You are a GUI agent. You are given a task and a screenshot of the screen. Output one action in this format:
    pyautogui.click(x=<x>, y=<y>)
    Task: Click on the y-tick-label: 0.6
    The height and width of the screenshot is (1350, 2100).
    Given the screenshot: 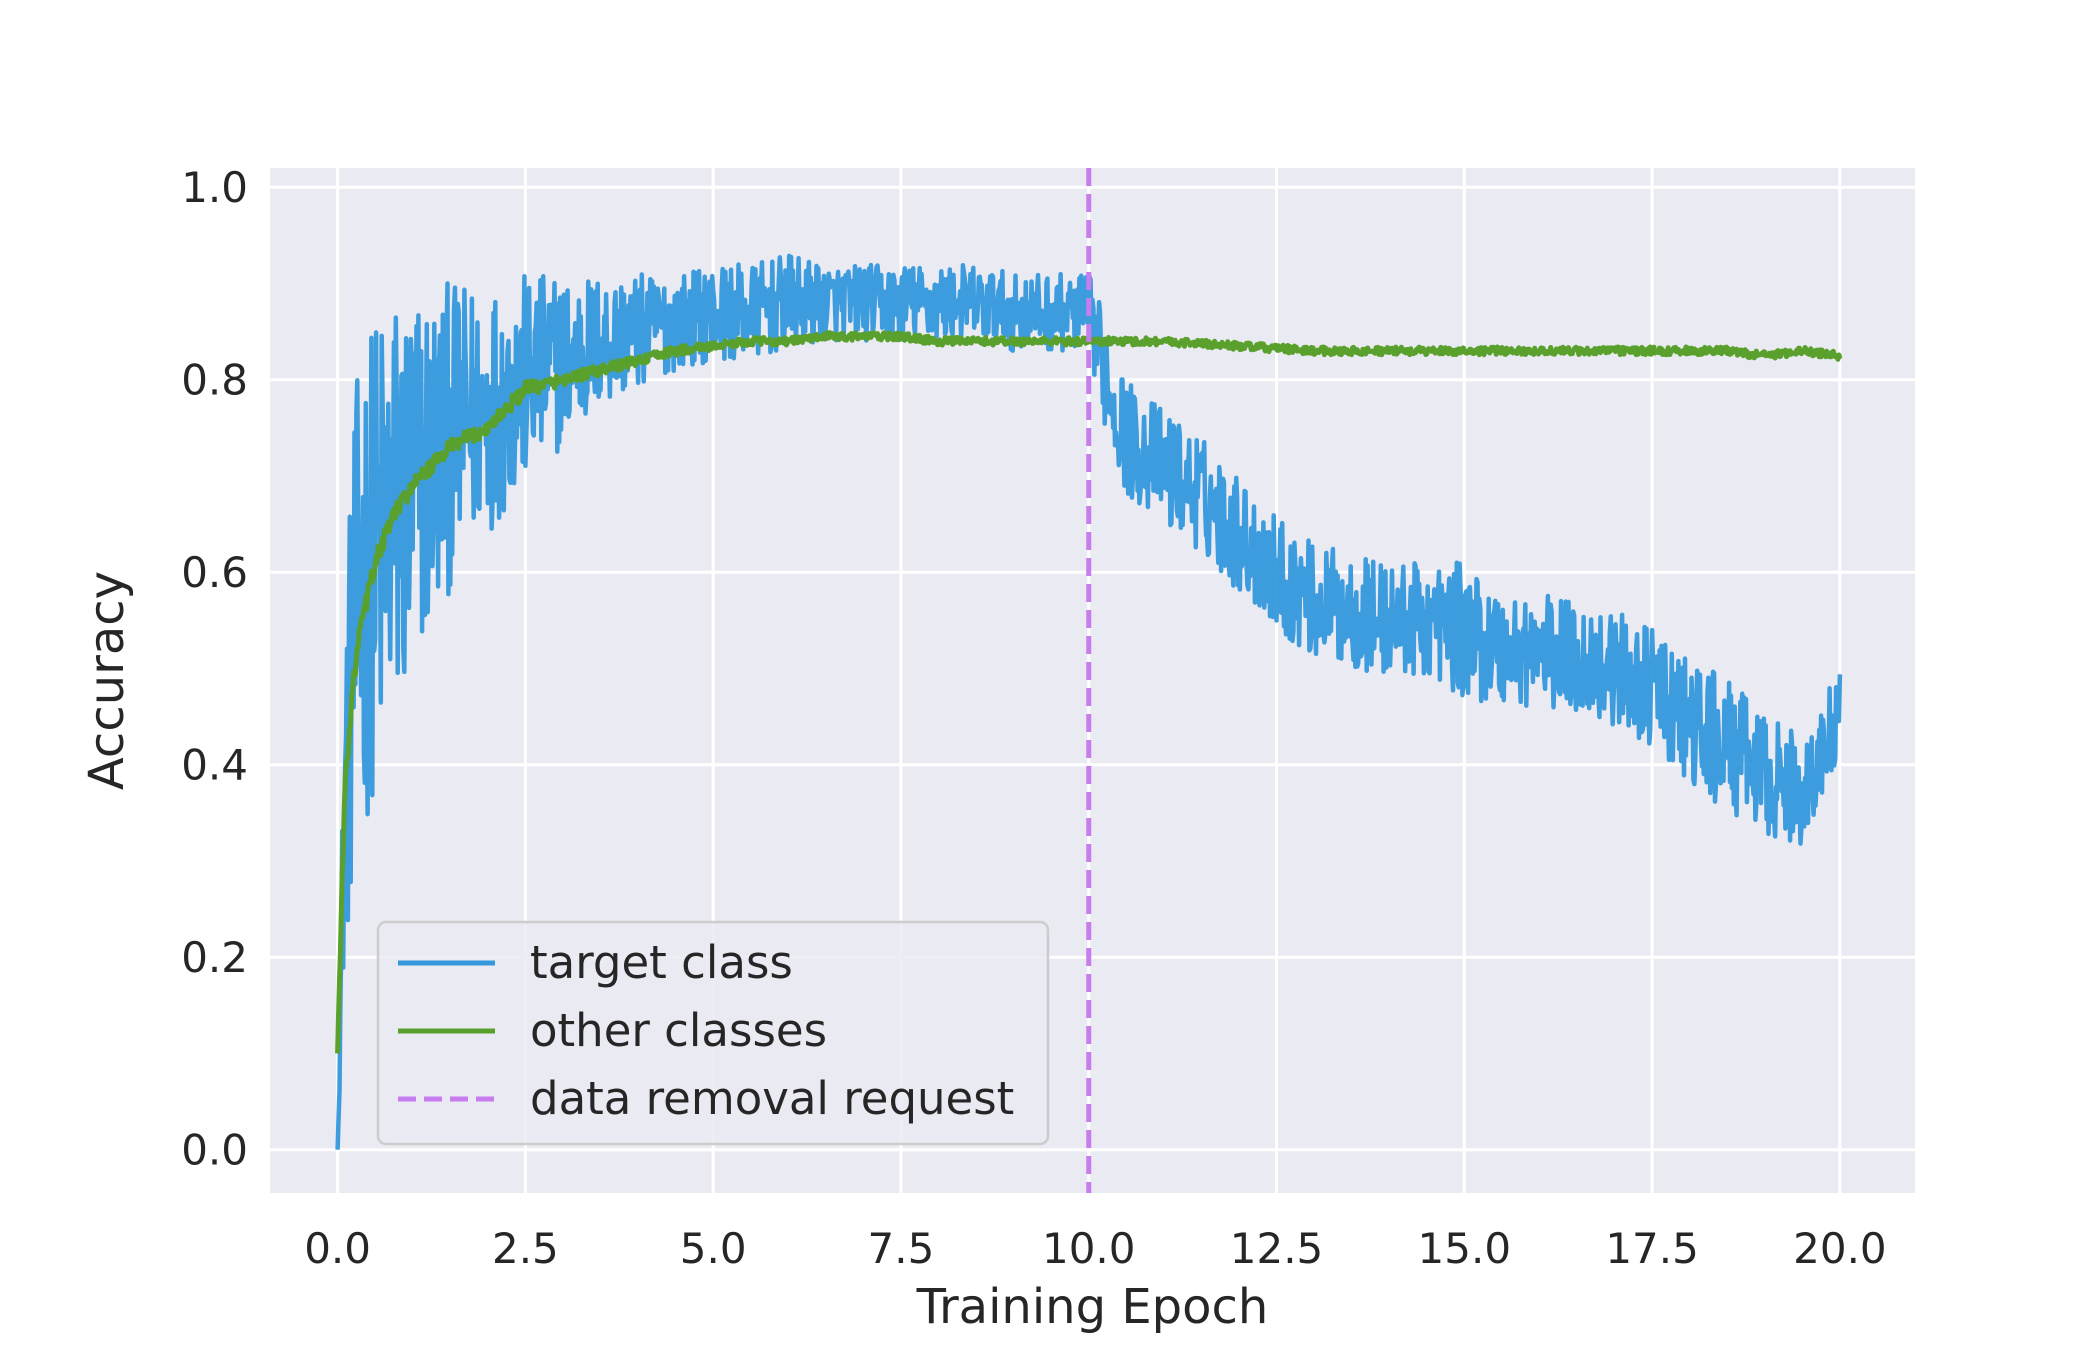 What is the action you would take?
    pyautogui.click(x=214, y=572)
    